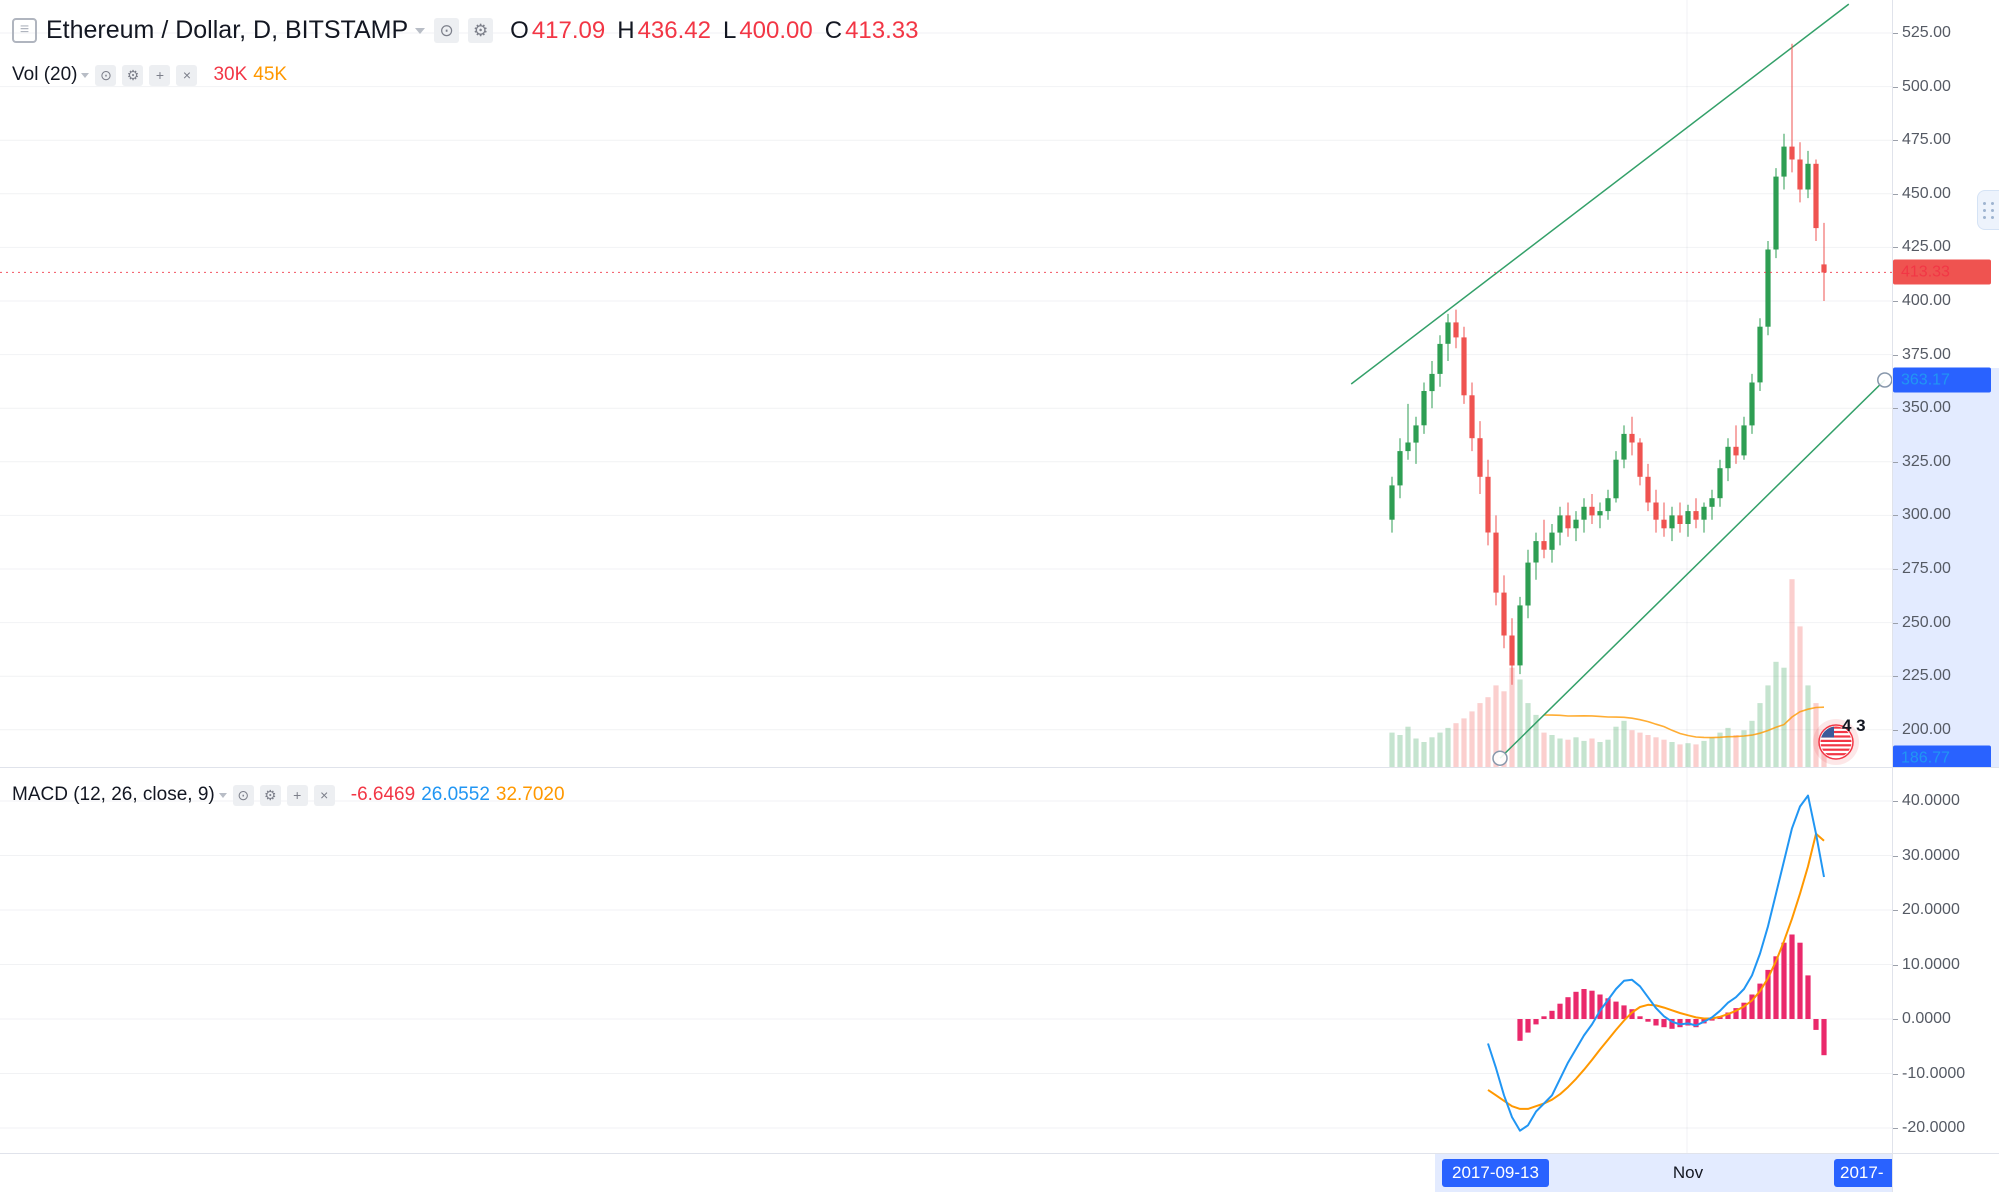  I want to click on price-tick-label: 325.00, so click(1922, 461).